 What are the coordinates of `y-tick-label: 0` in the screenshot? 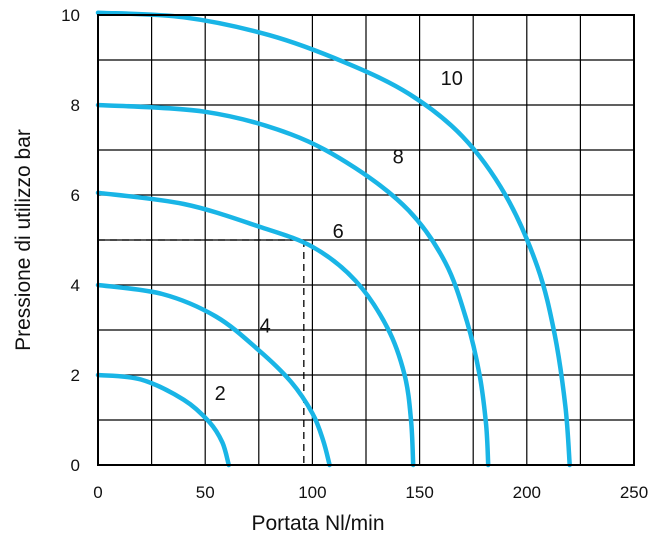 It's located at (75, 465).